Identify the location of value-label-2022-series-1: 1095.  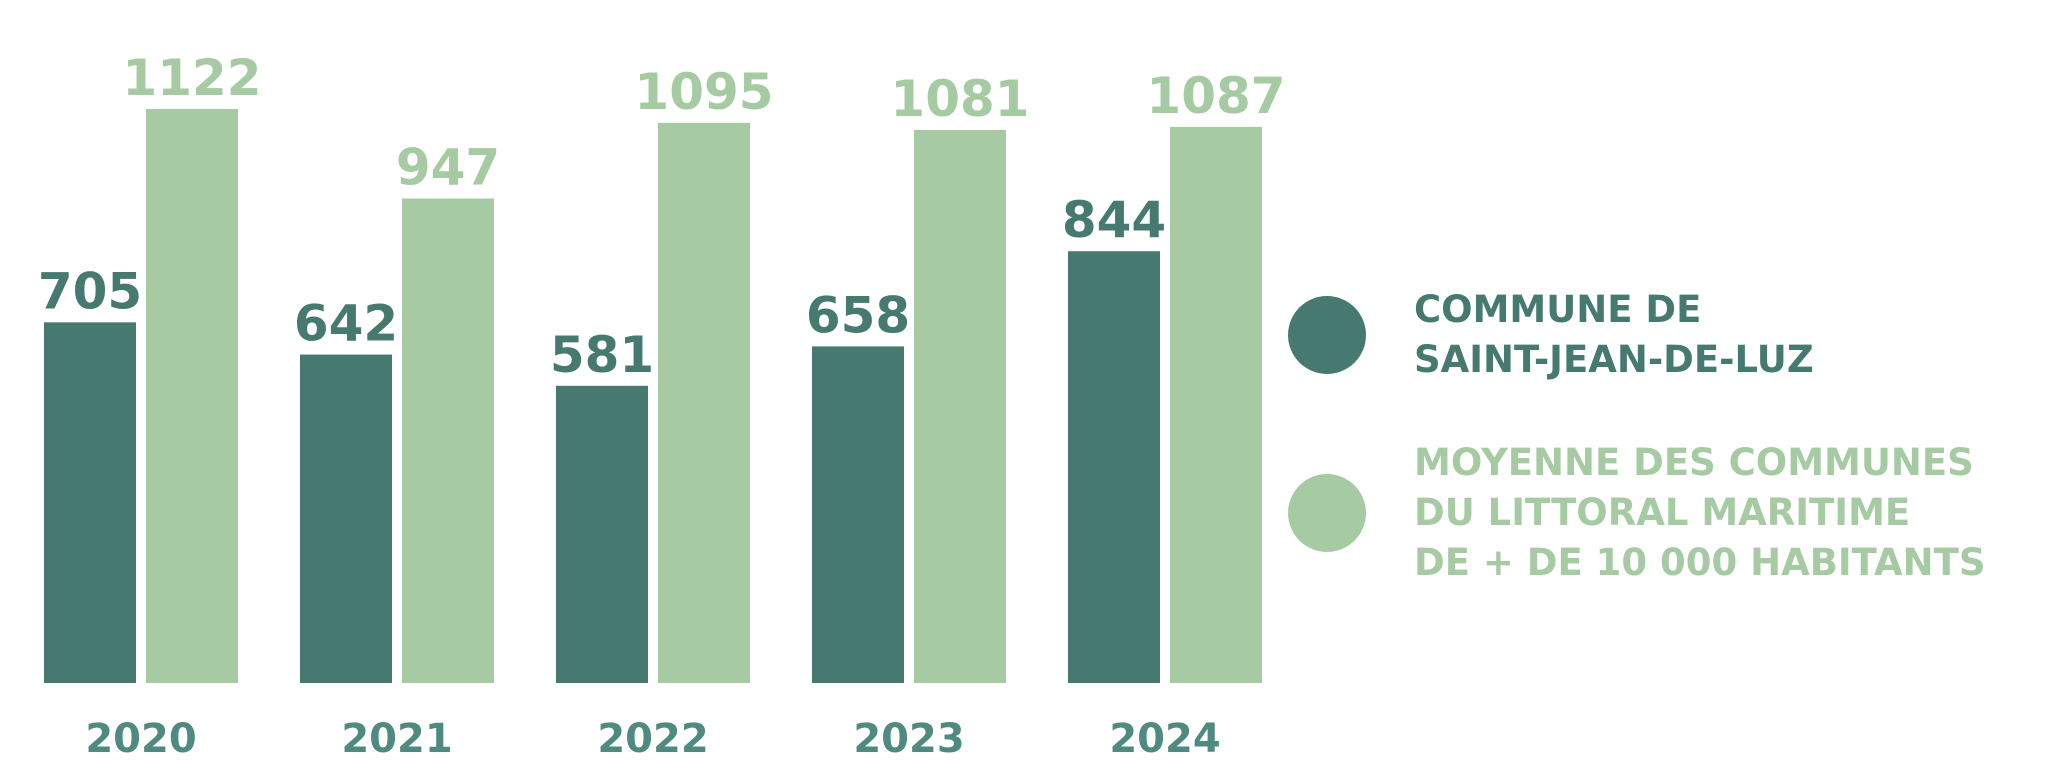
(703, 92).